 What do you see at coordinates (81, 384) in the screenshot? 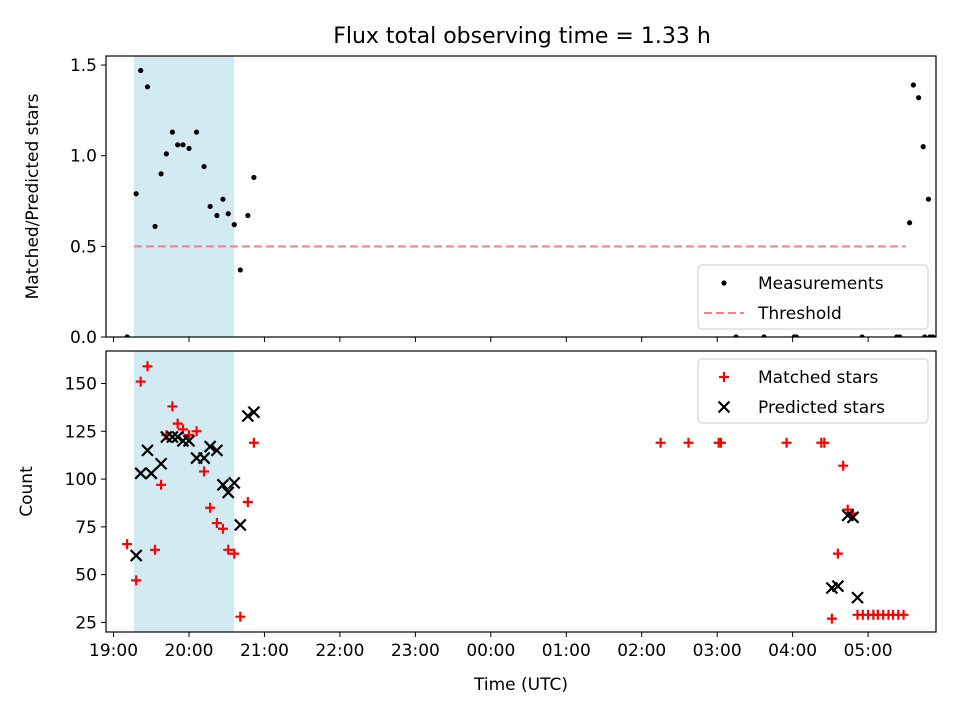
I see `y-tick-label: 150` at bounding box center [81, 384].